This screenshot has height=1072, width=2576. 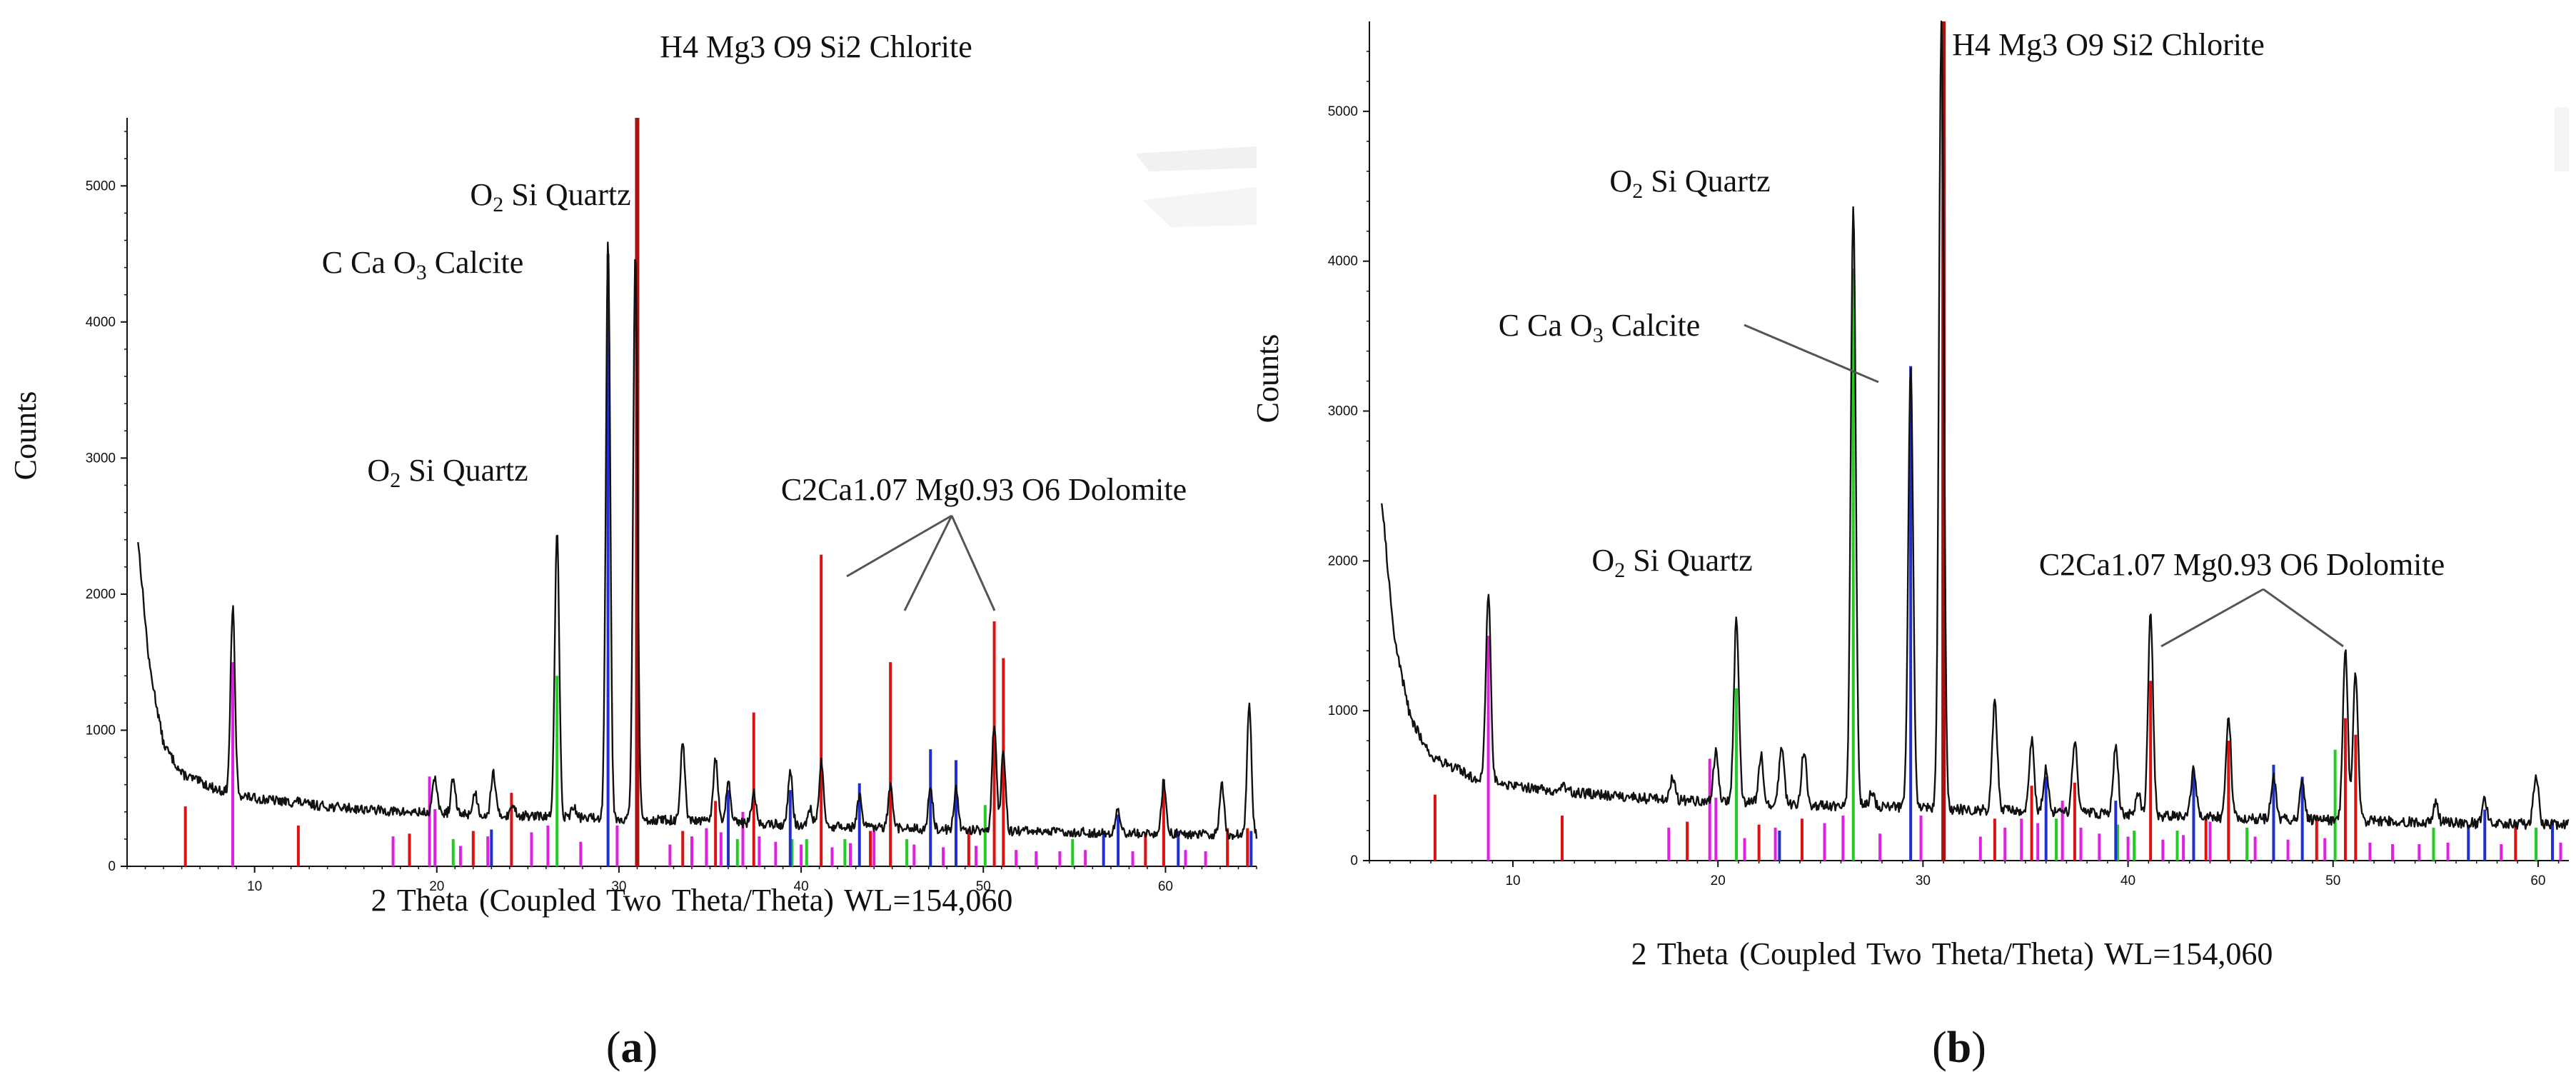 What do you see at coordinates (816, 46) in the screenshot?
I see `panel-a-label-chlorite: H4 Mg3 O9 Si2 Chlorite` at bounding box center [816, 46].